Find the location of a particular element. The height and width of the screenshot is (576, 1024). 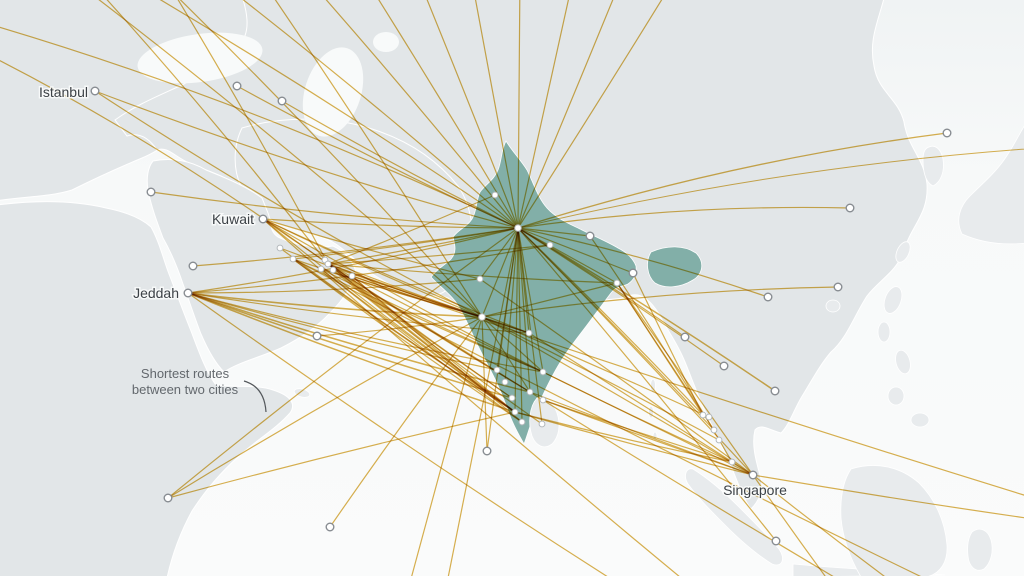

map-label-istanbul: Istanbul is located at coordinates (63, 92).